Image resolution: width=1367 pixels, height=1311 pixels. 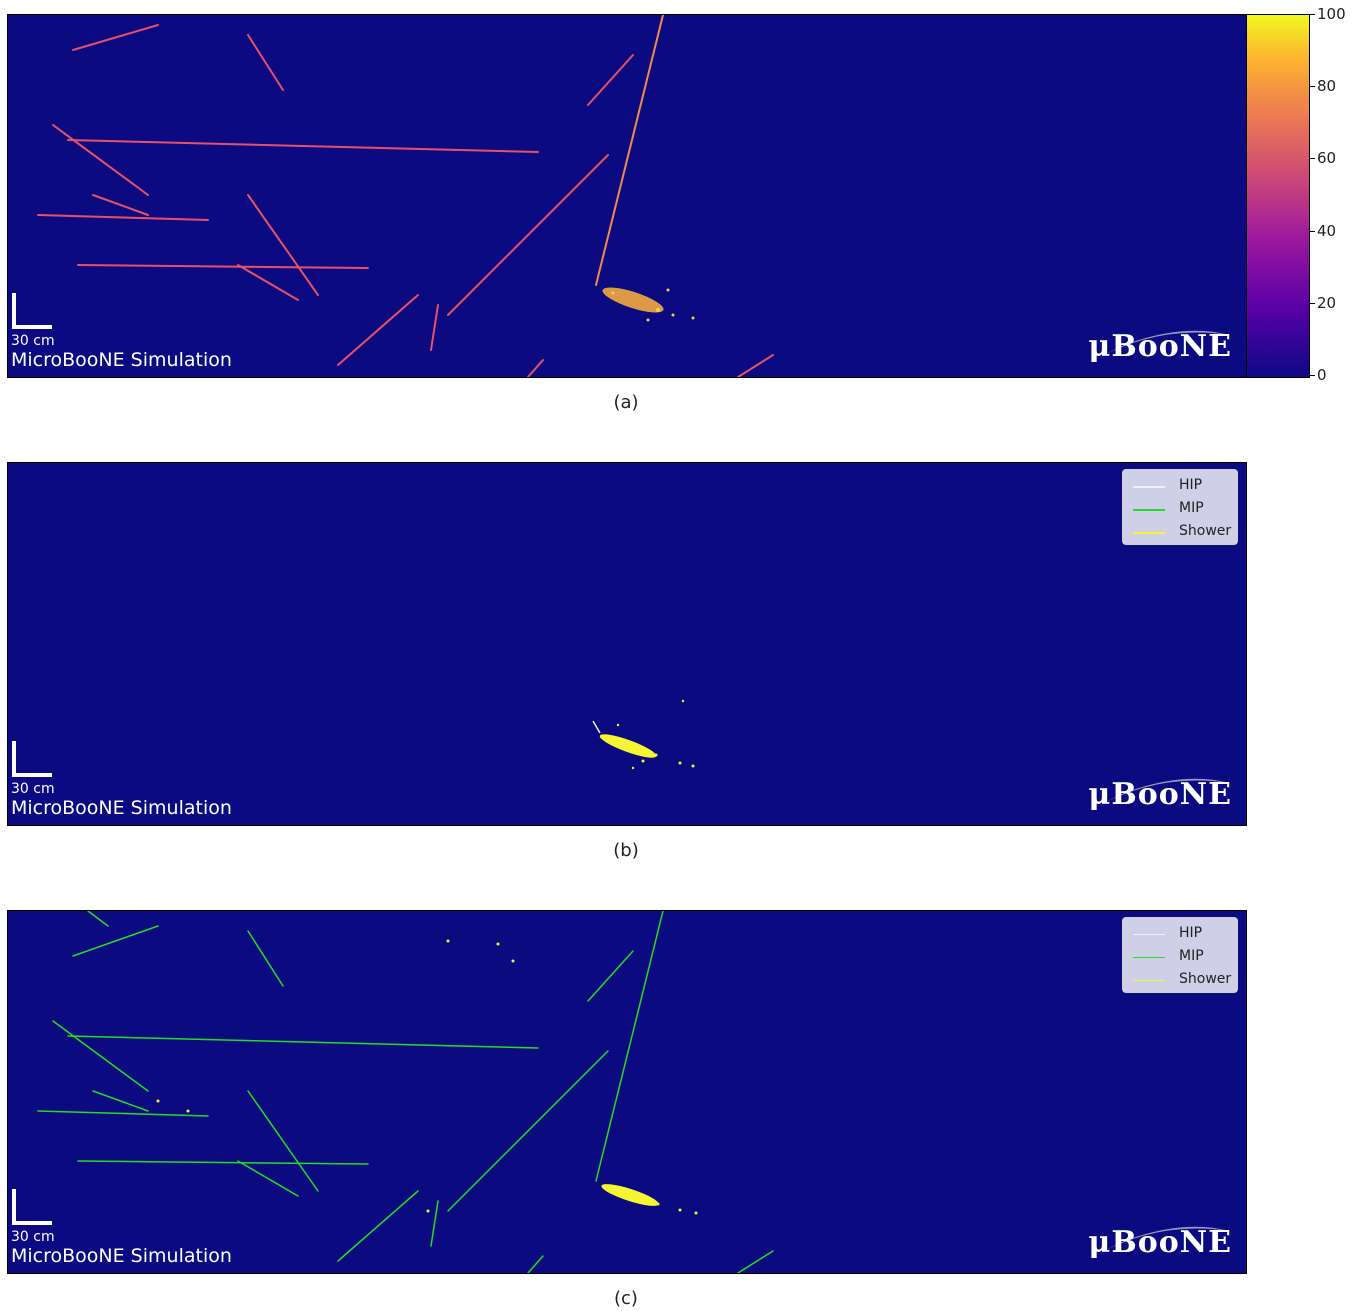 What do you see at coordinates (626, 402) in the screenshot?
I see `caption-a: (a)` at bounding box center [626, 402].